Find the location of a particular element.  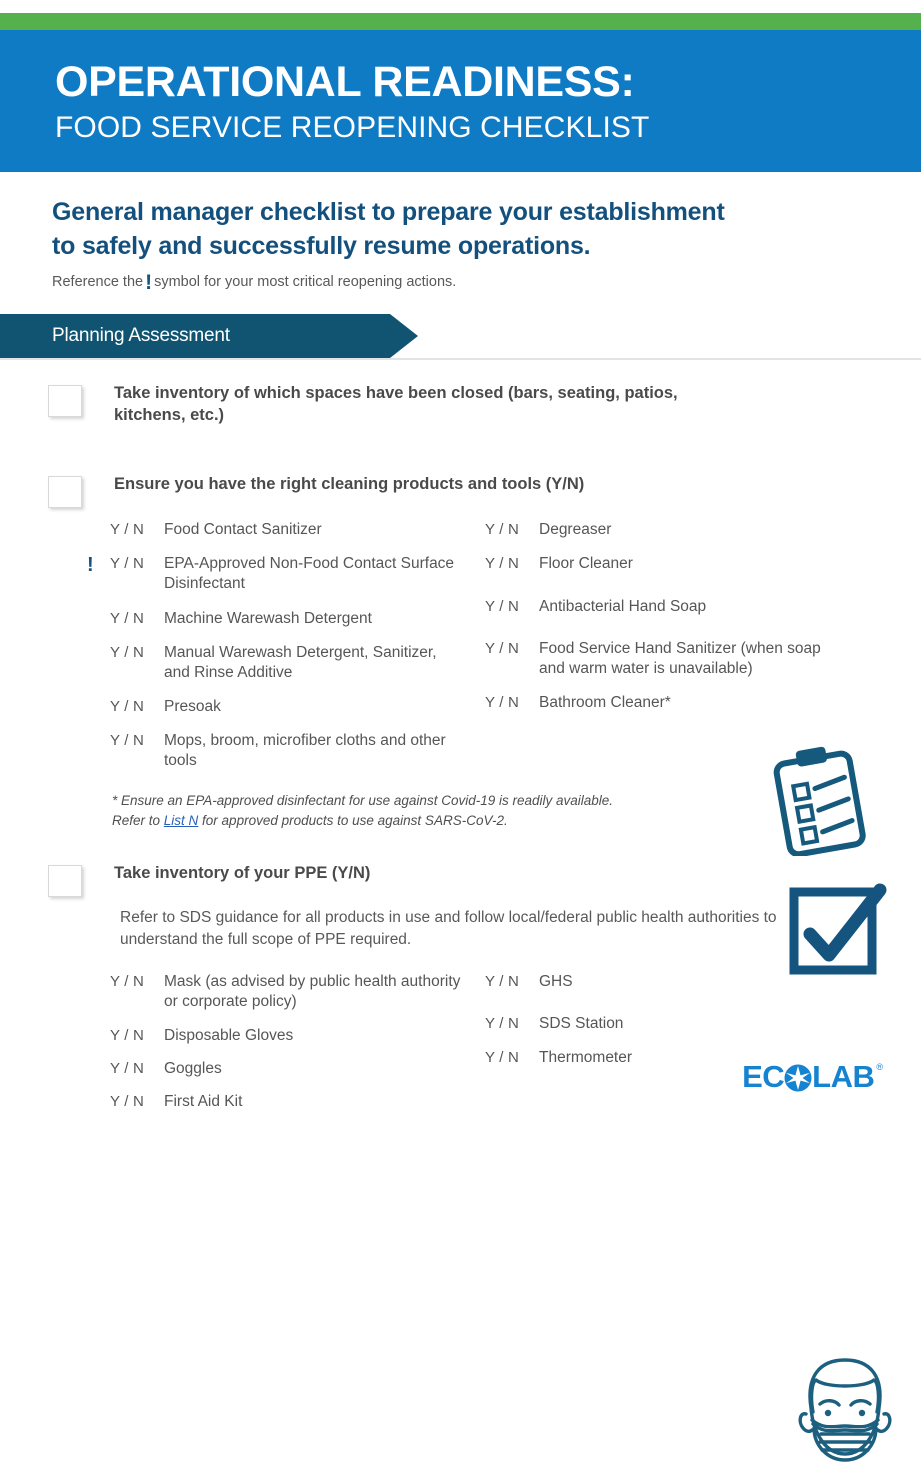

yn-item-label: Presoak is located at coordinates (192, 706).